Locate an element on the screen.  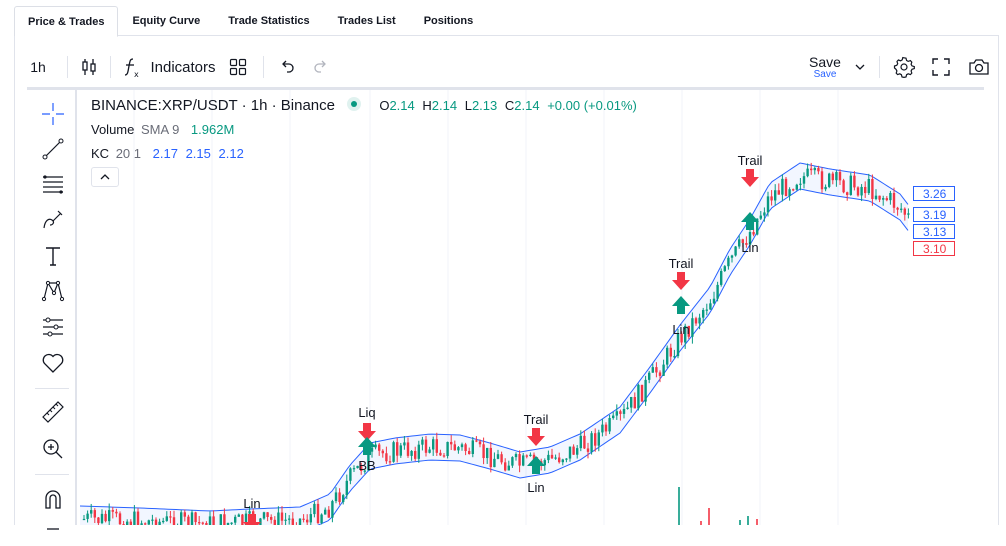
tab-price-trades: Price & Trades is located at coordinates (66, 21).